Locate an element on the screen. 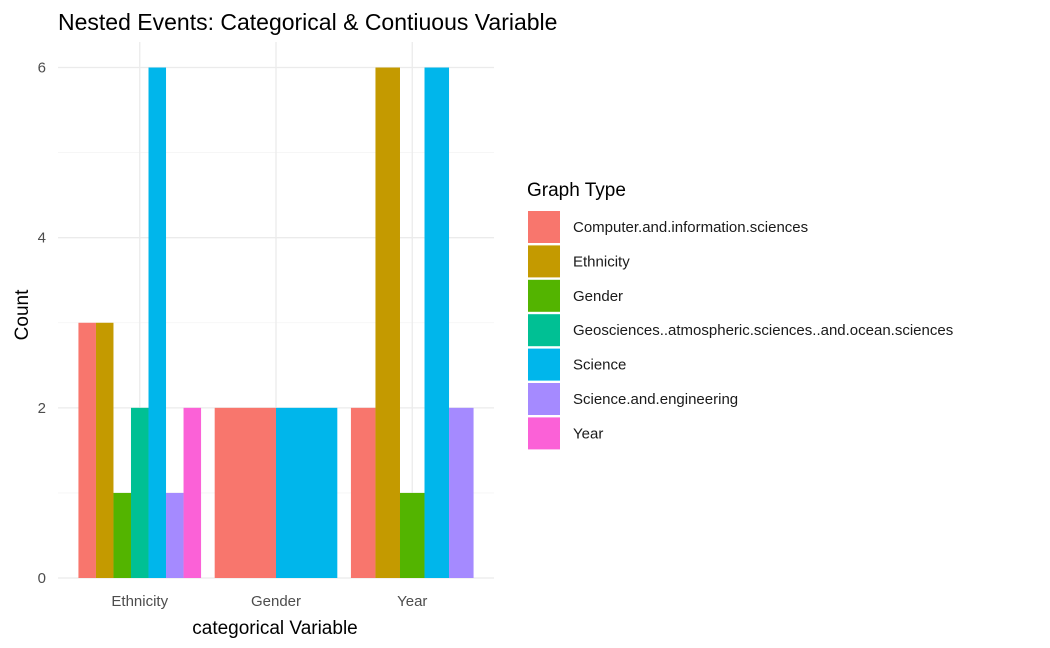  y-tick-label: 6 is located at coordinates (42, 68).